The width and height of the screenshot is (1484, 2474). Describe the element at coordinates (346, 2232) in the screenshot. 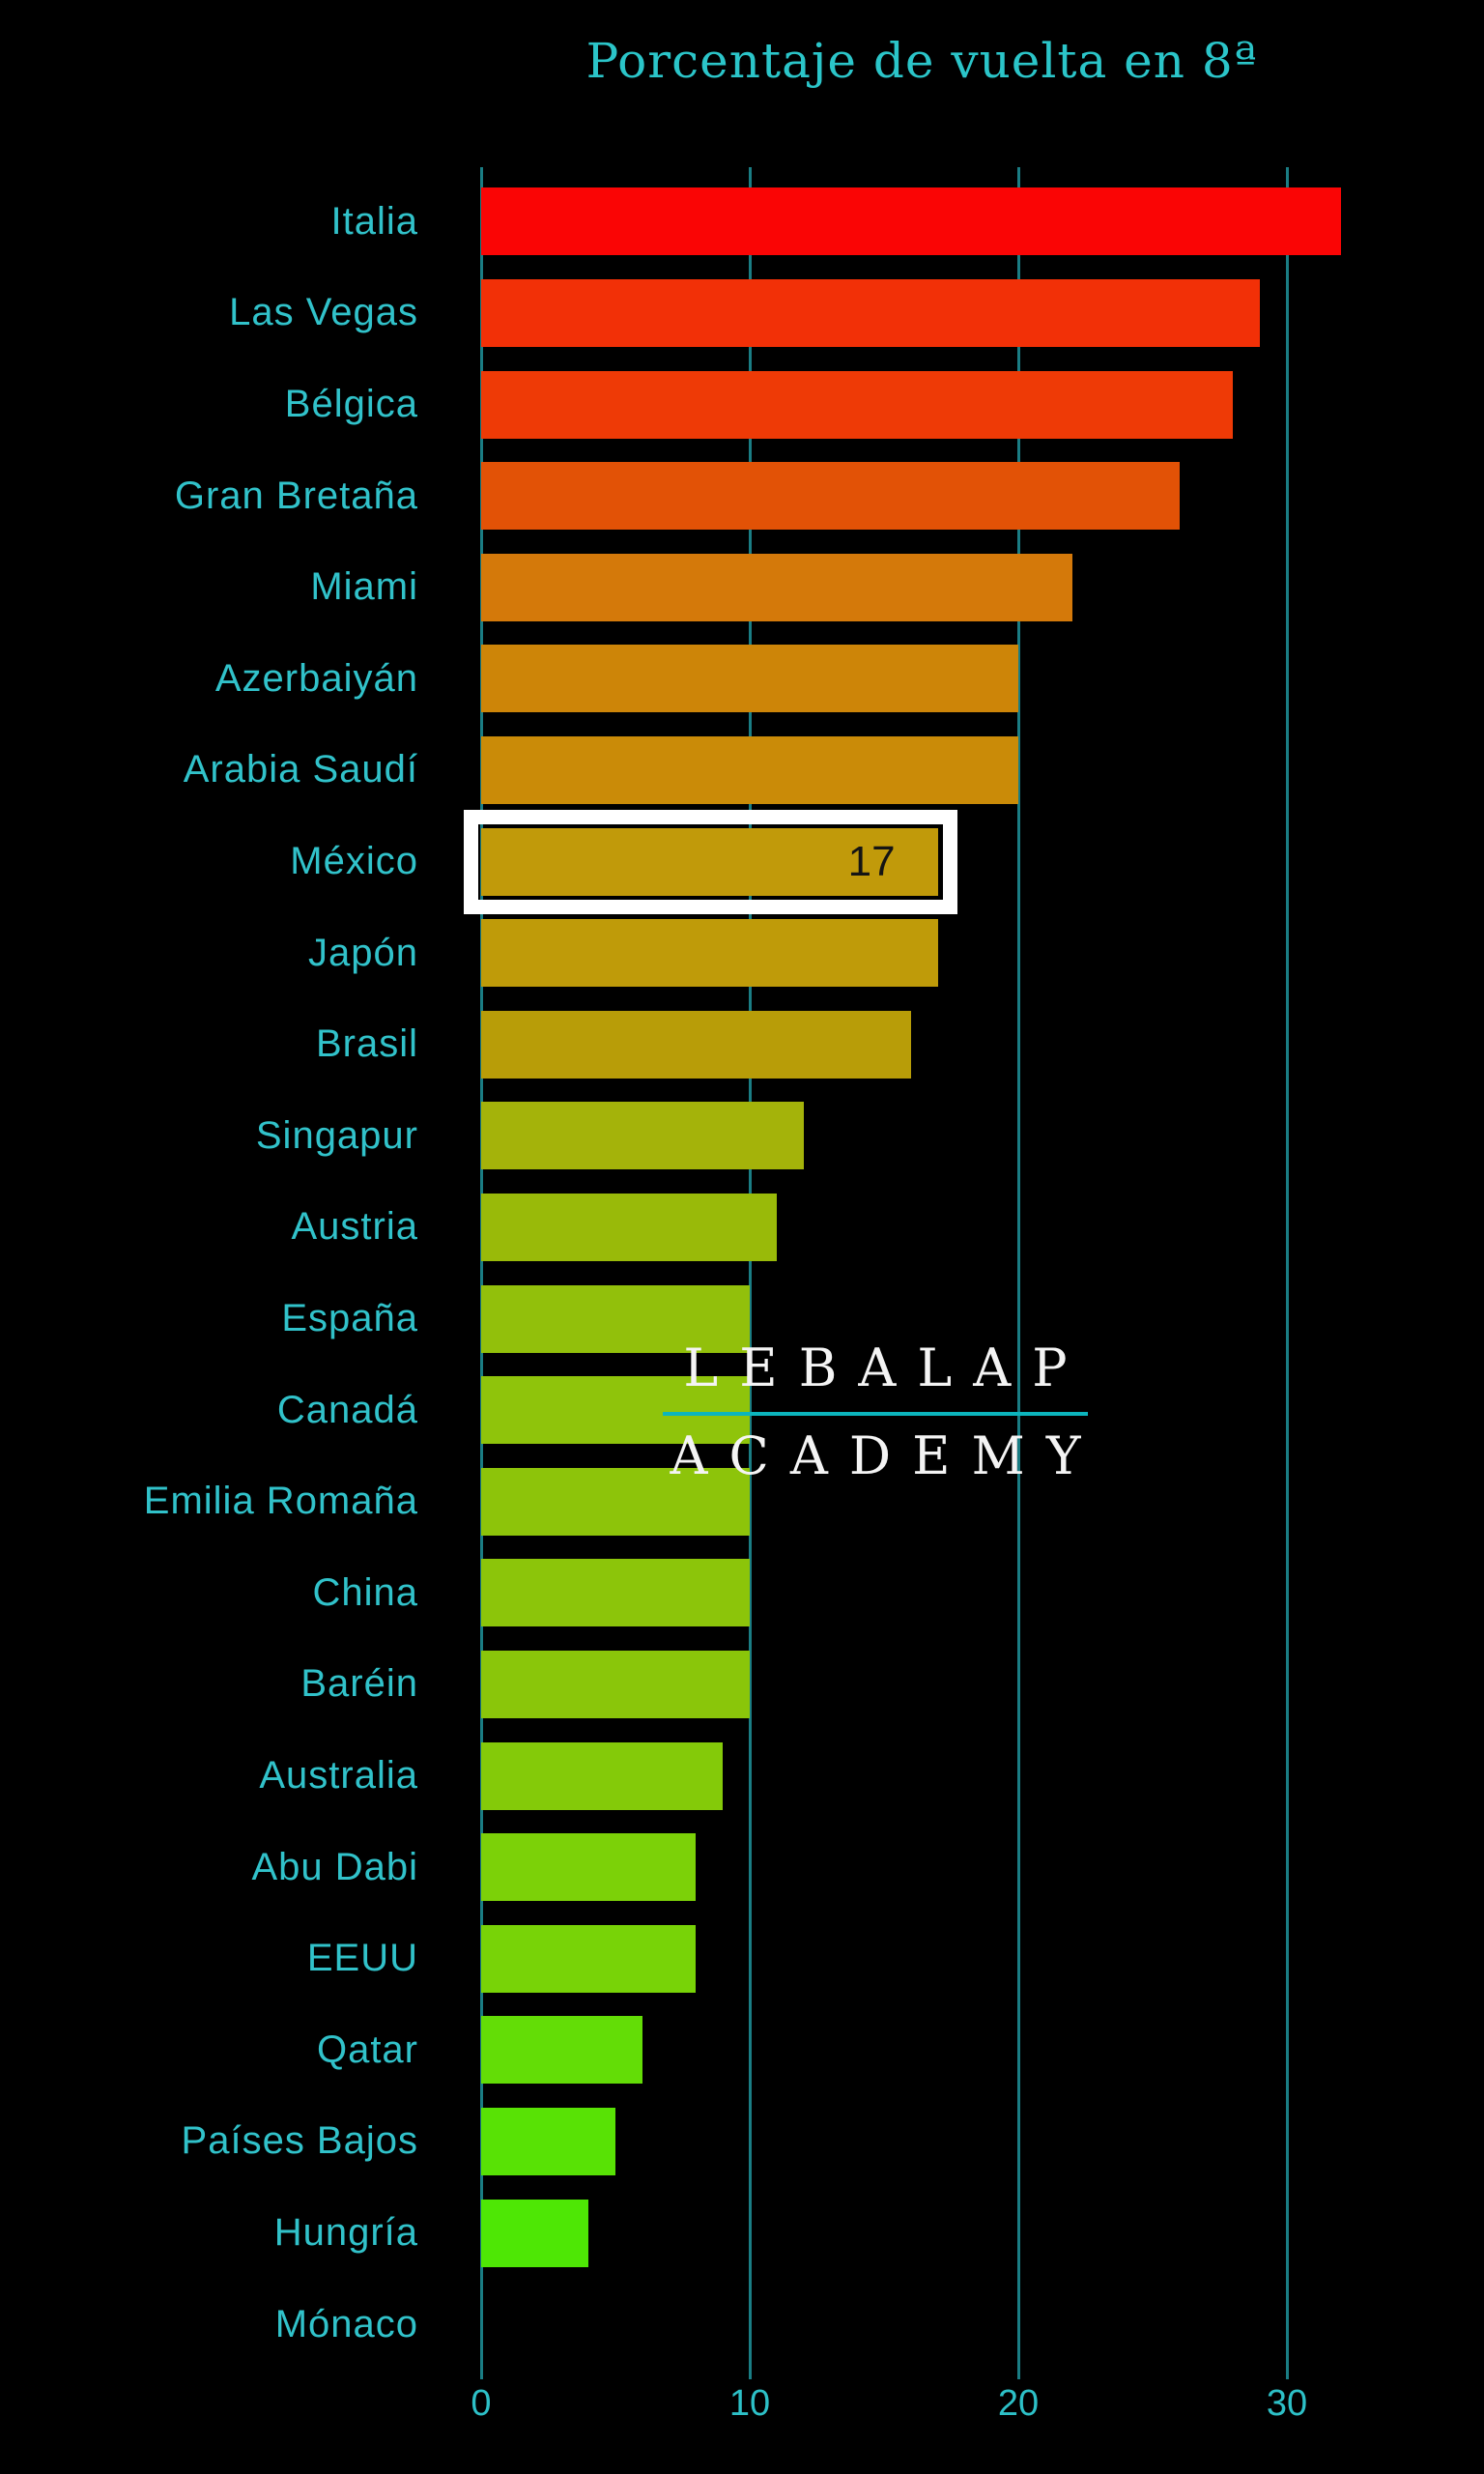

I see `category-label: Hungría` at that location.